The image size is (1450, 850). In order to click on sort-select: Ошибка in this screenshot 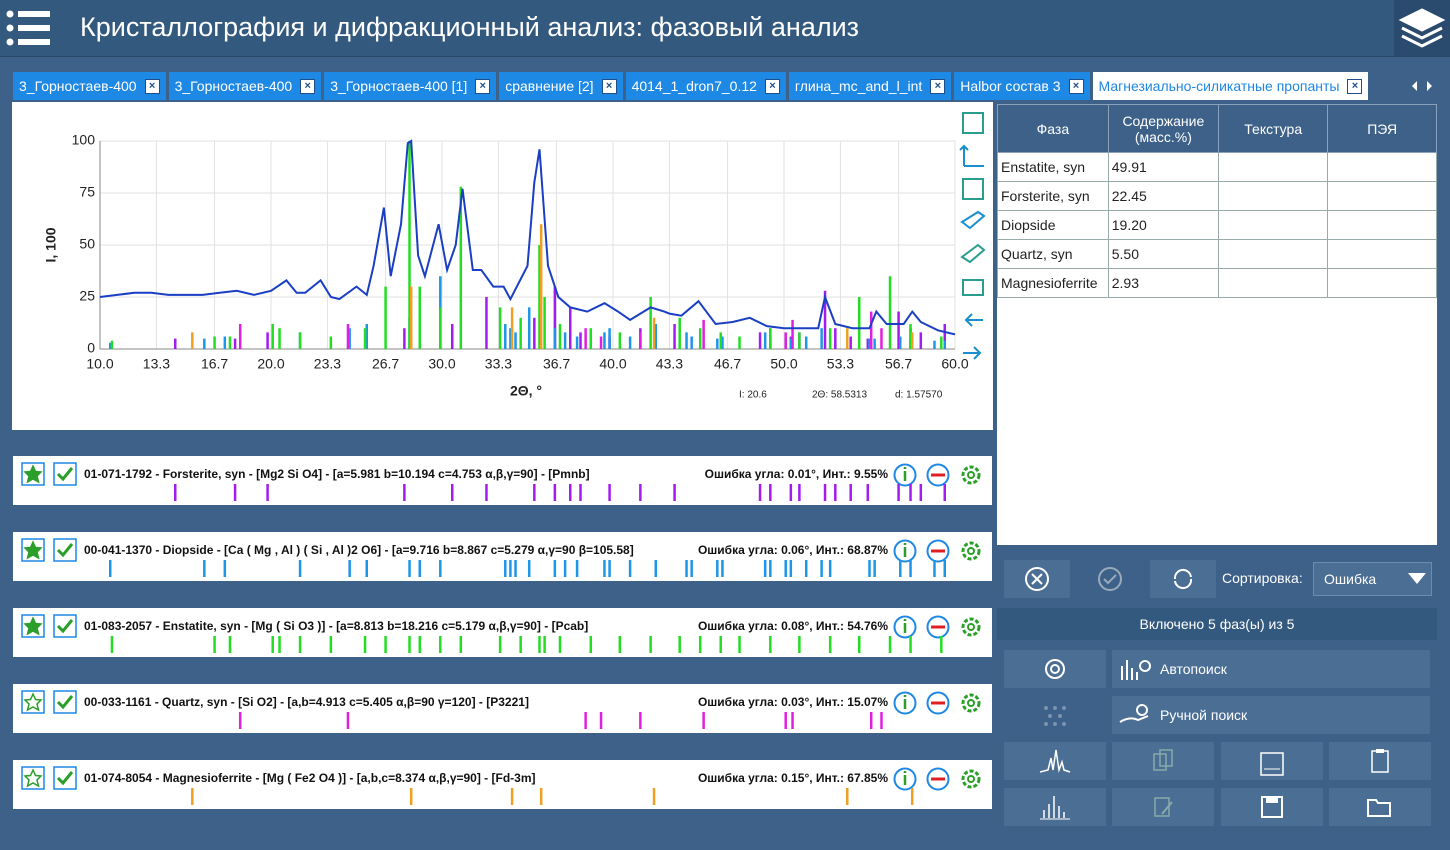, I will do `click(1372, 579)`.